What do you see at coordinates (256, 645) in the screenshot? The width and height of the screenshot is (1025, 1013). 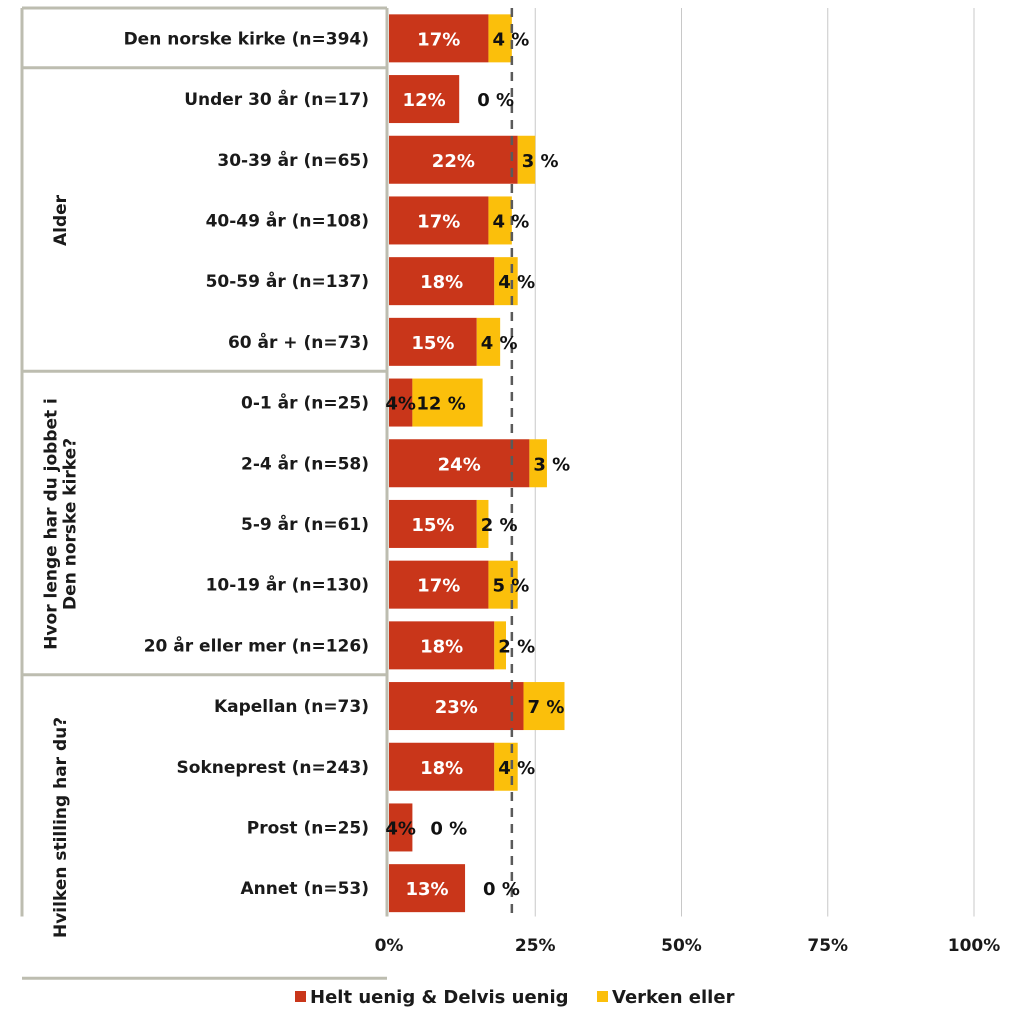 I see `category-label: 20 år eller mer (n=126)` at bounding box center [256, 645].